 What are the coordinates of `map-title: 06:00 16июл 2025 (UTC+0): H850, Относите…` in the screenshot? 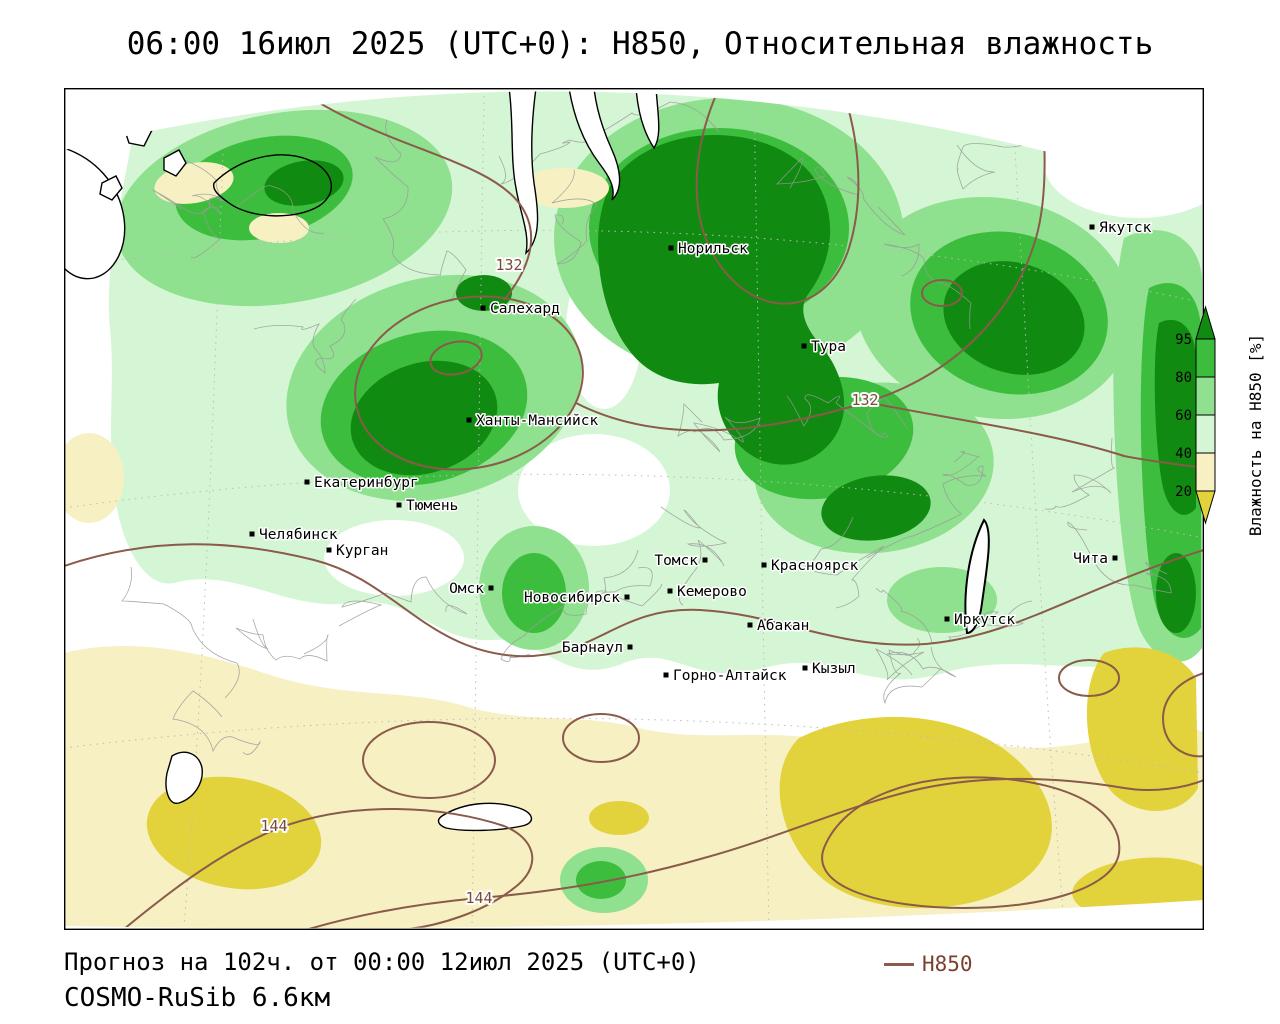 It's located at (640, 44).